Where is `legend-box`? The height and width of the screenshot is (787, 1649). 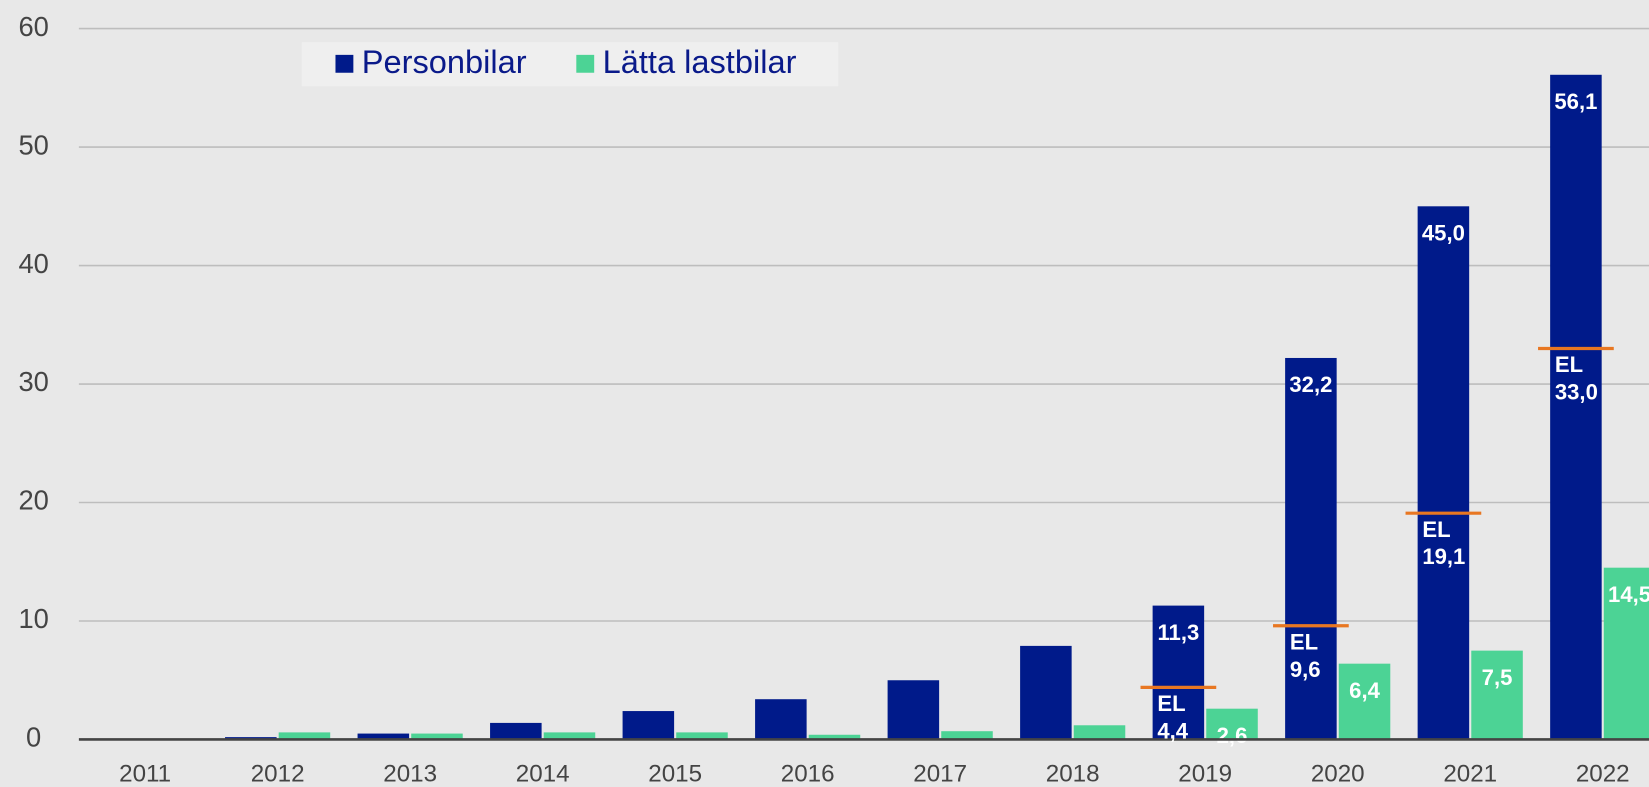 legend-box is located at coordinates (570, 64).